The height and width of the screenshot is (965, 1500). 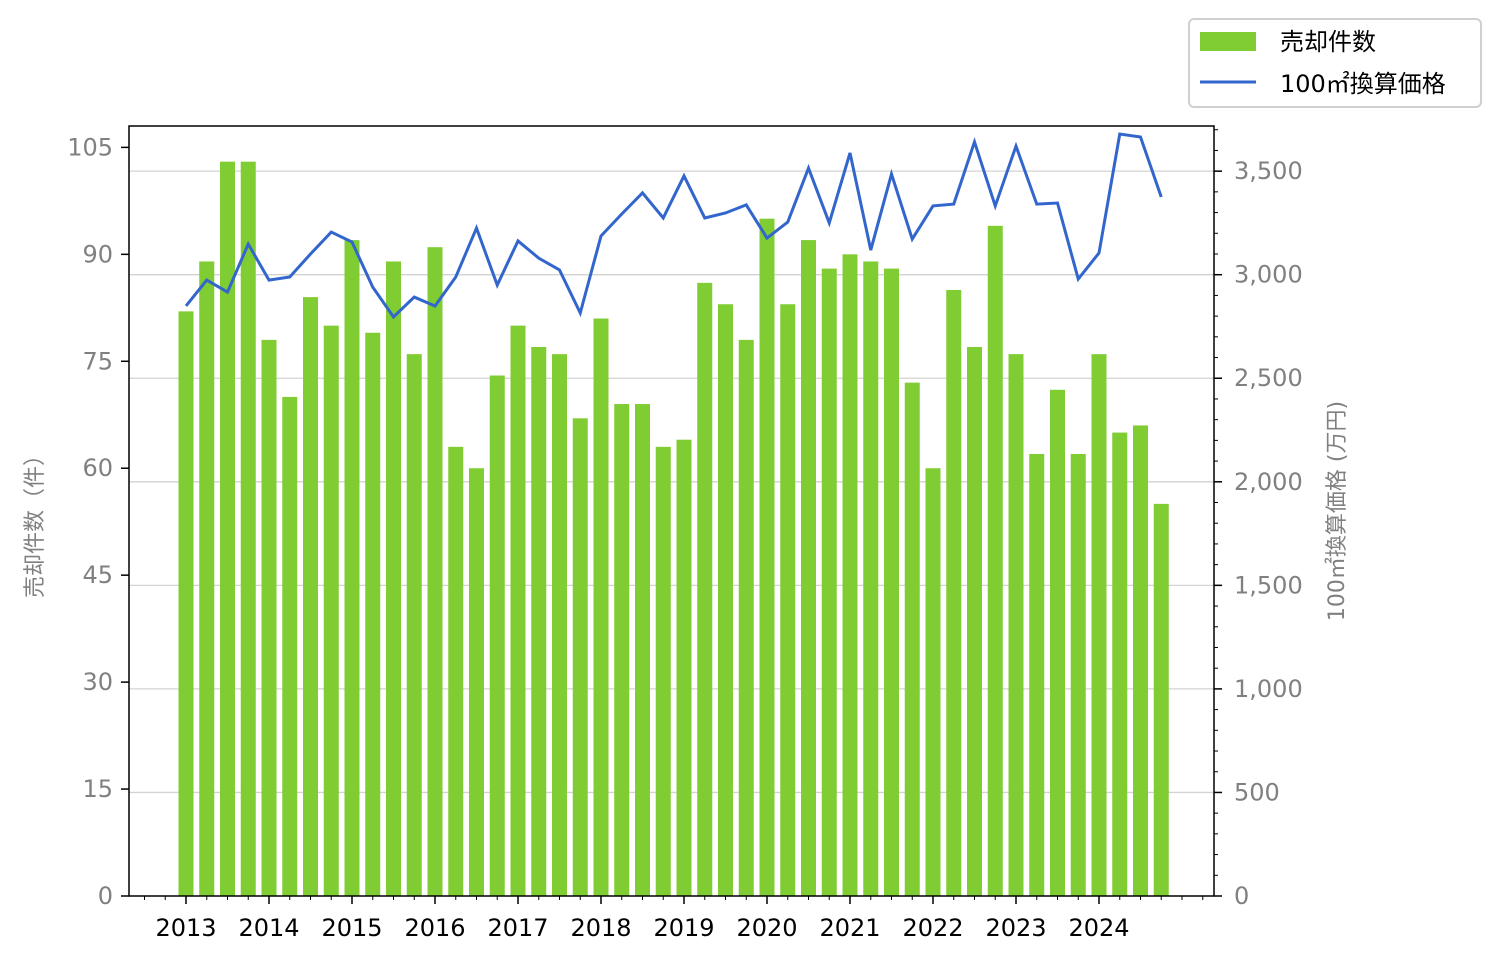 I want to click on left-tick-label: 75, so click(x=97, y=361).